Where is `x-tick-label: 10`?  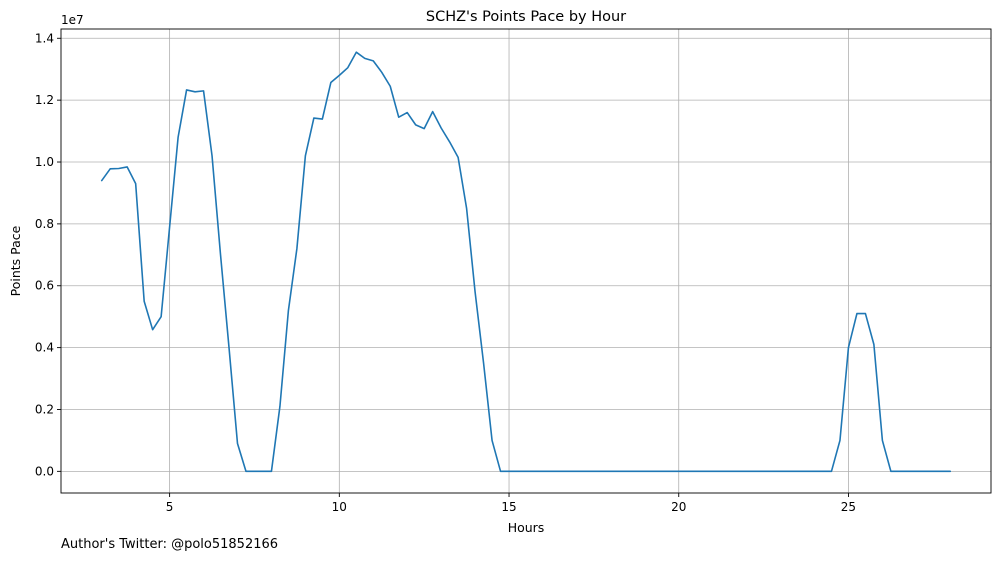
x-tick-label: 10 is located at coordinates (339, 507).